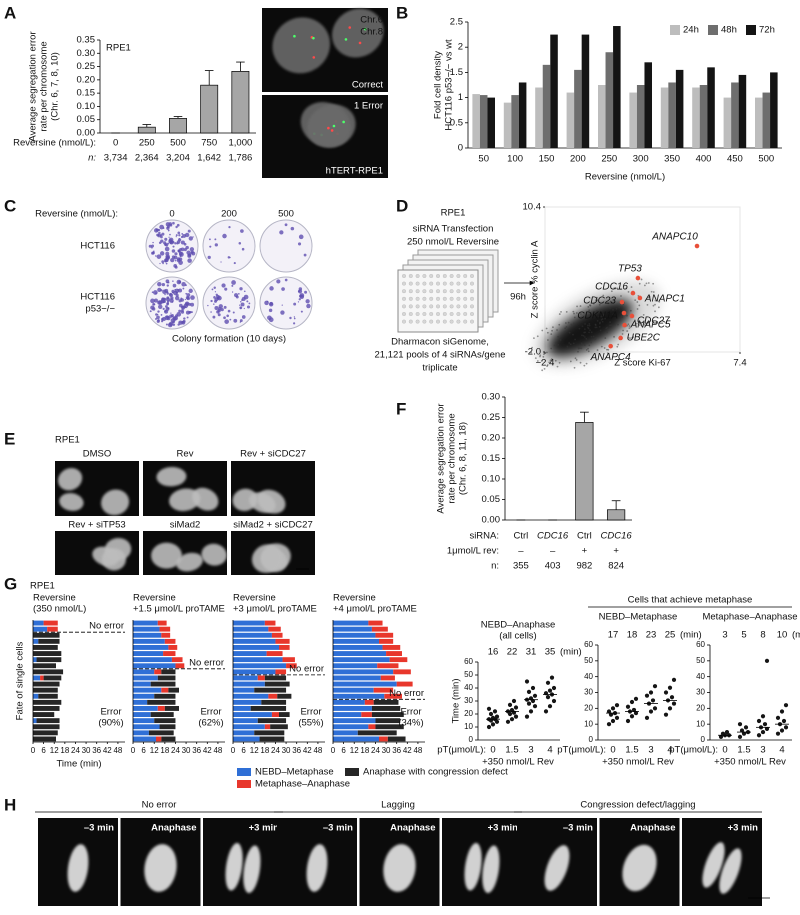 This screenshot has width=800, height=915. What do you see at coordinates (468, 674) in the screenshot?
I see `y-tick-label: 50` at bounding box center [468, 674].